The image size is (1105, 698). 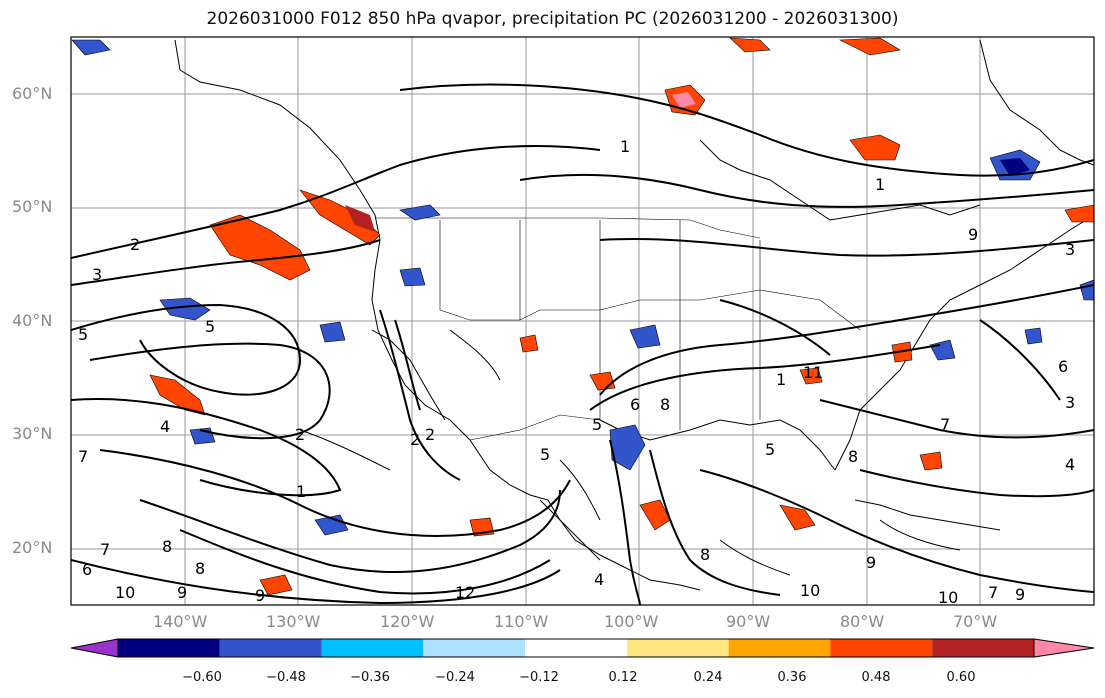 I want to click on country-borders, so click(x=618, y=329).